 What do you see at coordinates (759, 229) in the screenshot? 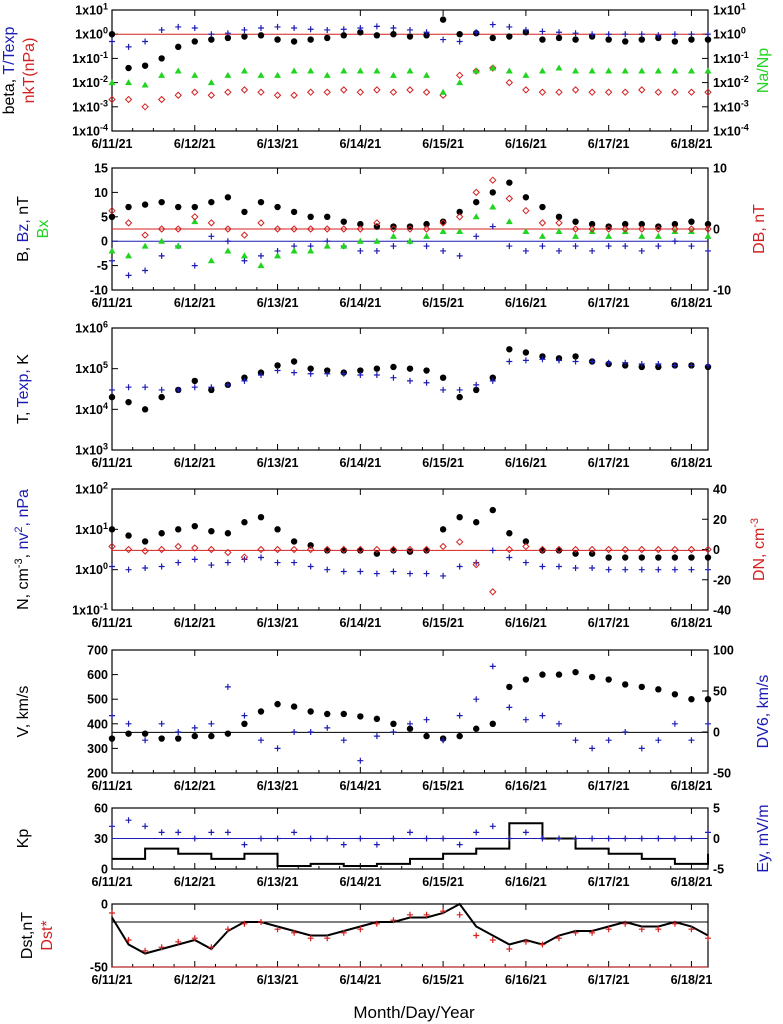
I see `y-right-axis-label: DB, nT` at bounding box center [759, 229].